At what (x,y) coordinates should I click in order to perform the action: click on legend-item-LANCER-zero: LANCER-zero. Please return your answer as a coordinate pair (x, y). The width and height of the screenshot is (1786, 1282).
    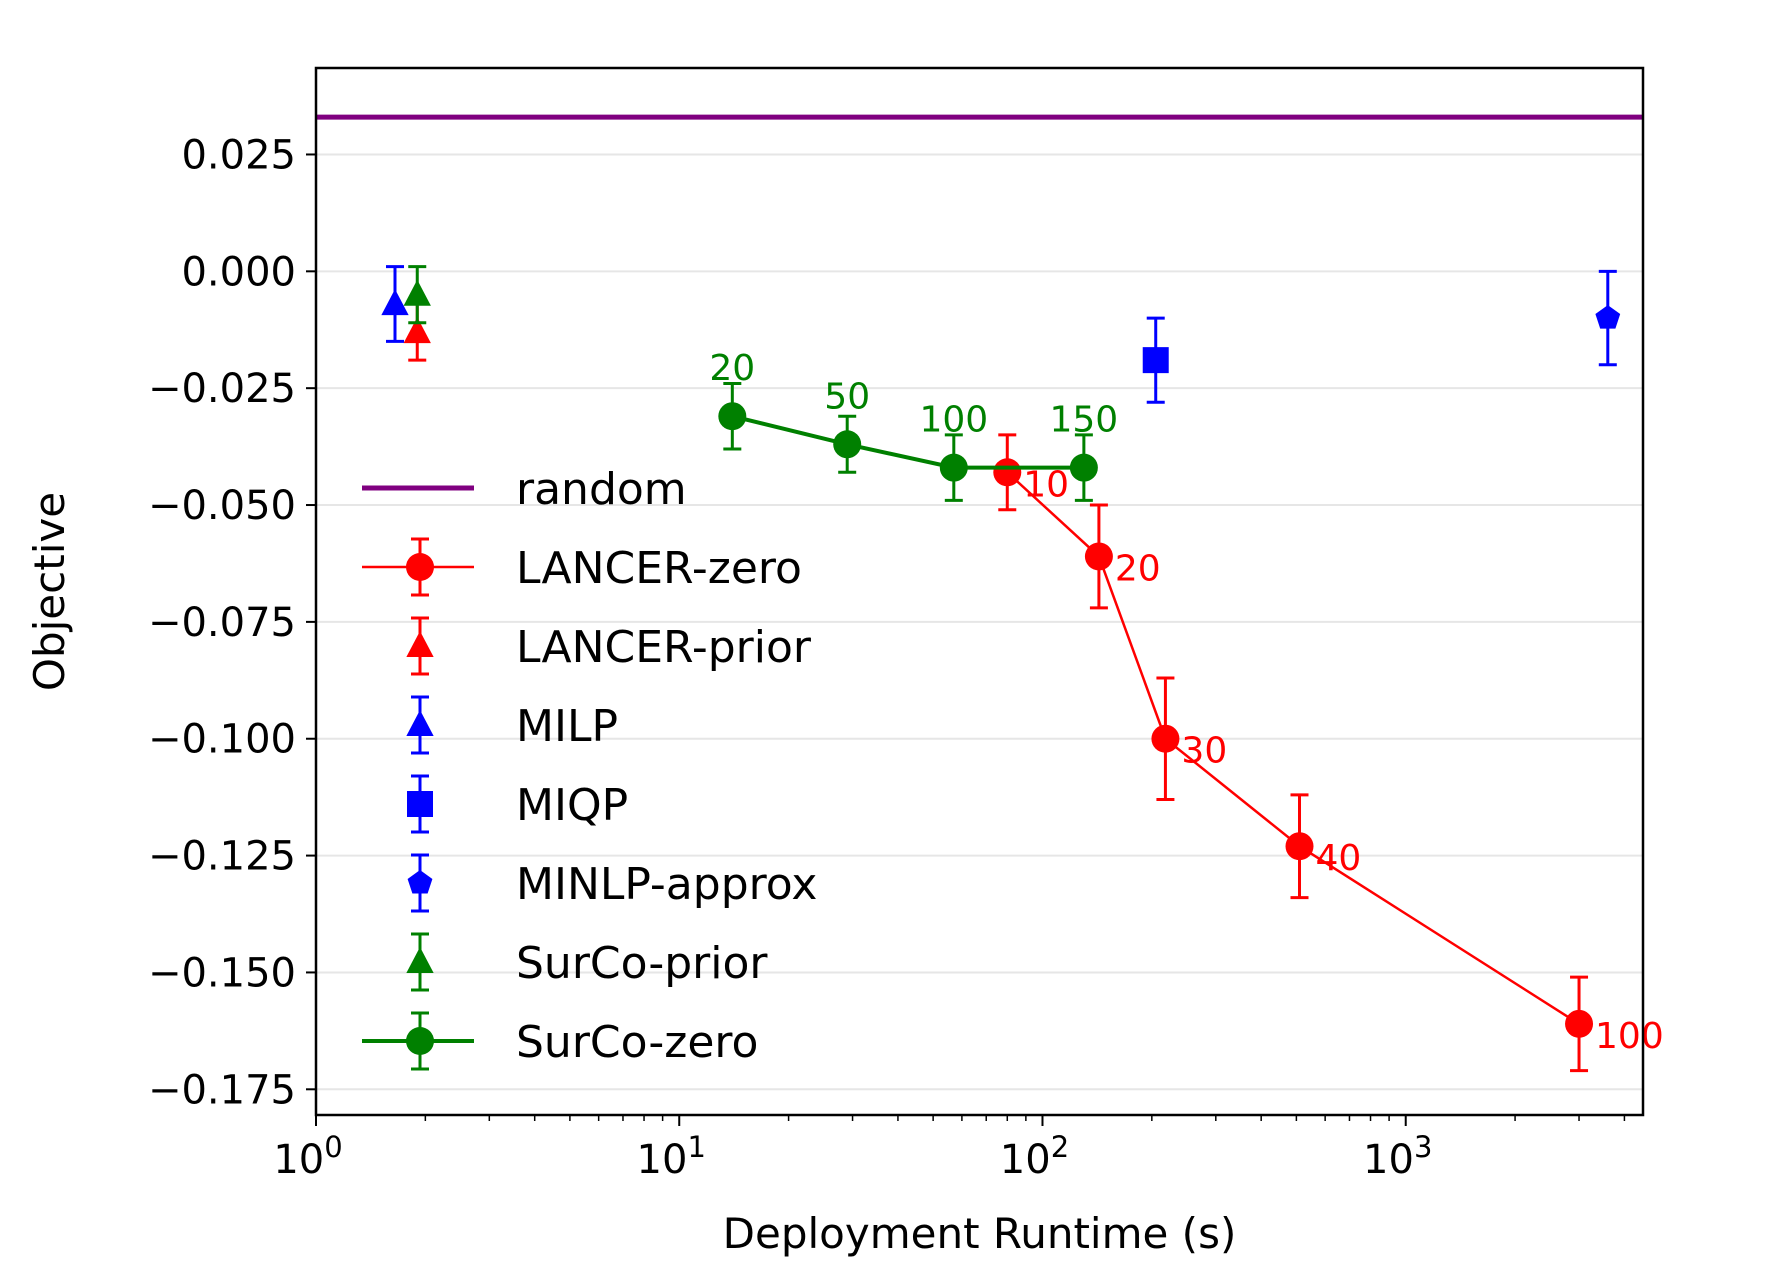
    Looking at the image, I should click on (582, 567).